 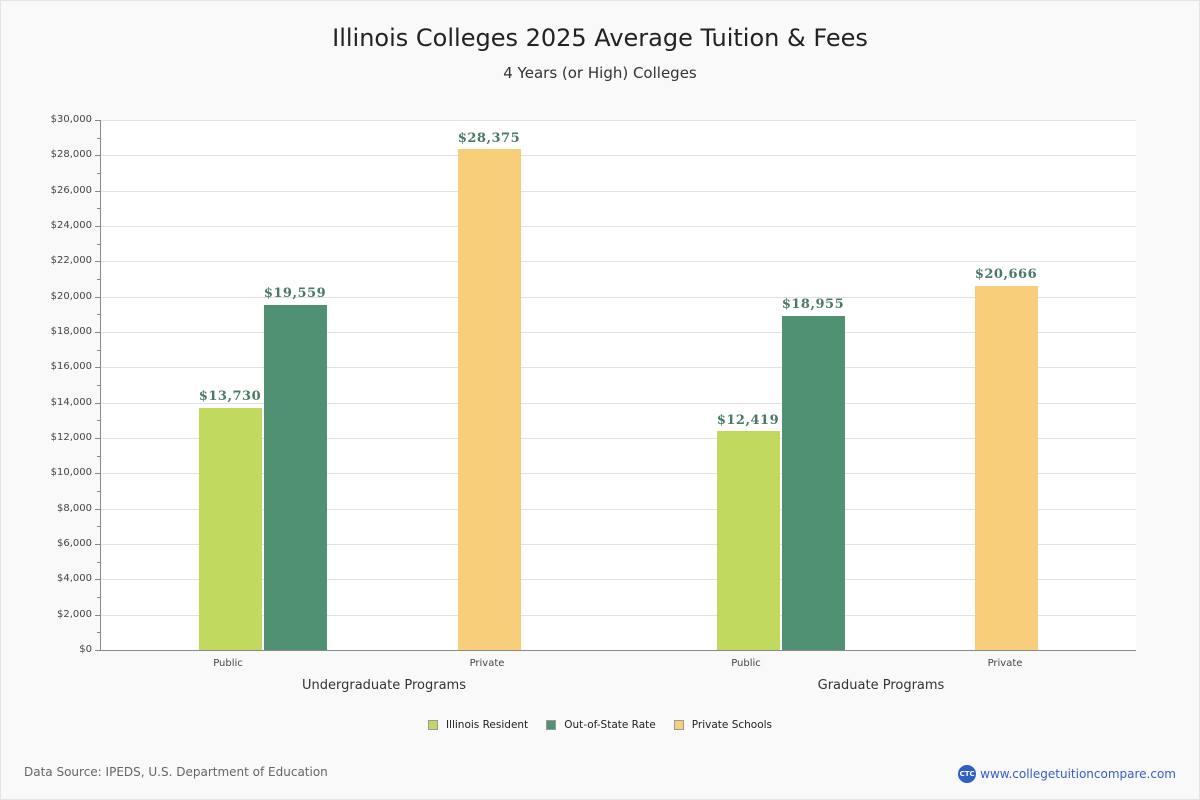 What do you see at coordinates (295, 293) in the screenshot?
I see `bar-value-label: $19,559` at bounding box center [295, 293].